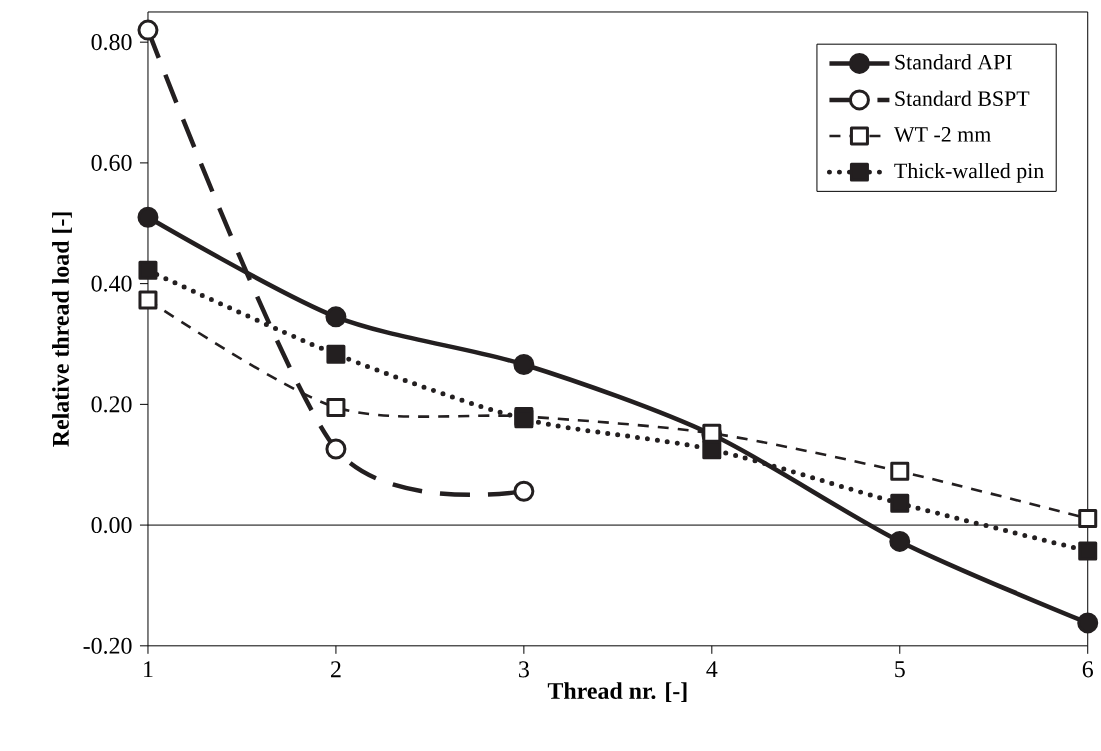  What do you see at coordinates (111, 283) in the screenshot?
I see `y-tick-label: 0.40` at bounding box center [111, 283].